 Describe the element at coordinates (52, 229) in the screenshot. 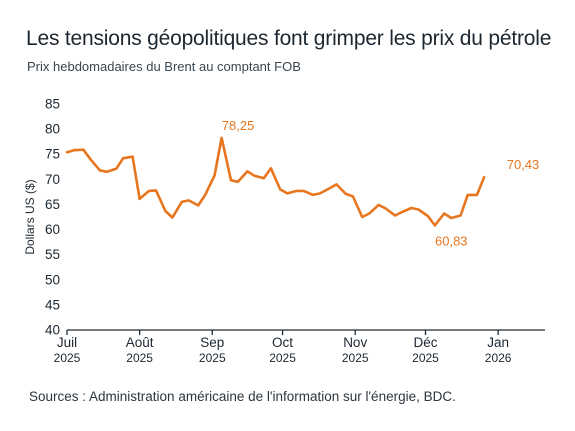

I see `y-tick-label: 60` at that location.